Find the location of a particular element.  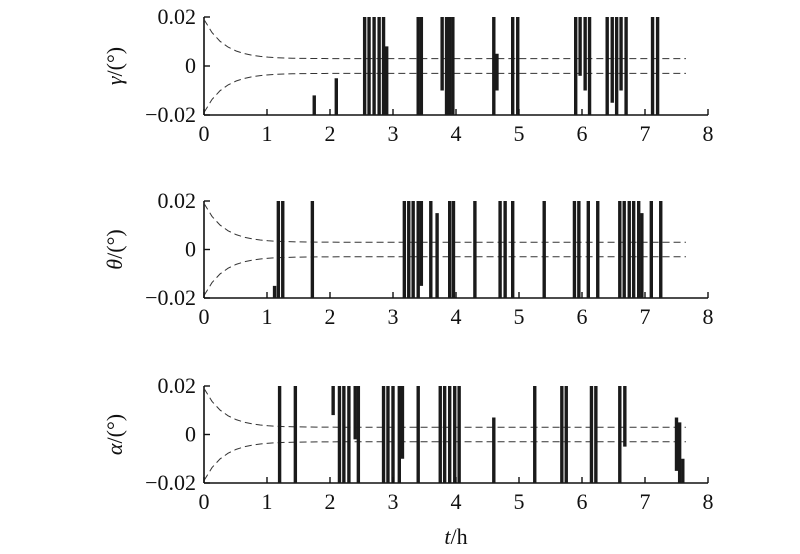

y-axis-label: α/(°) is located at coordinates (114, 434).